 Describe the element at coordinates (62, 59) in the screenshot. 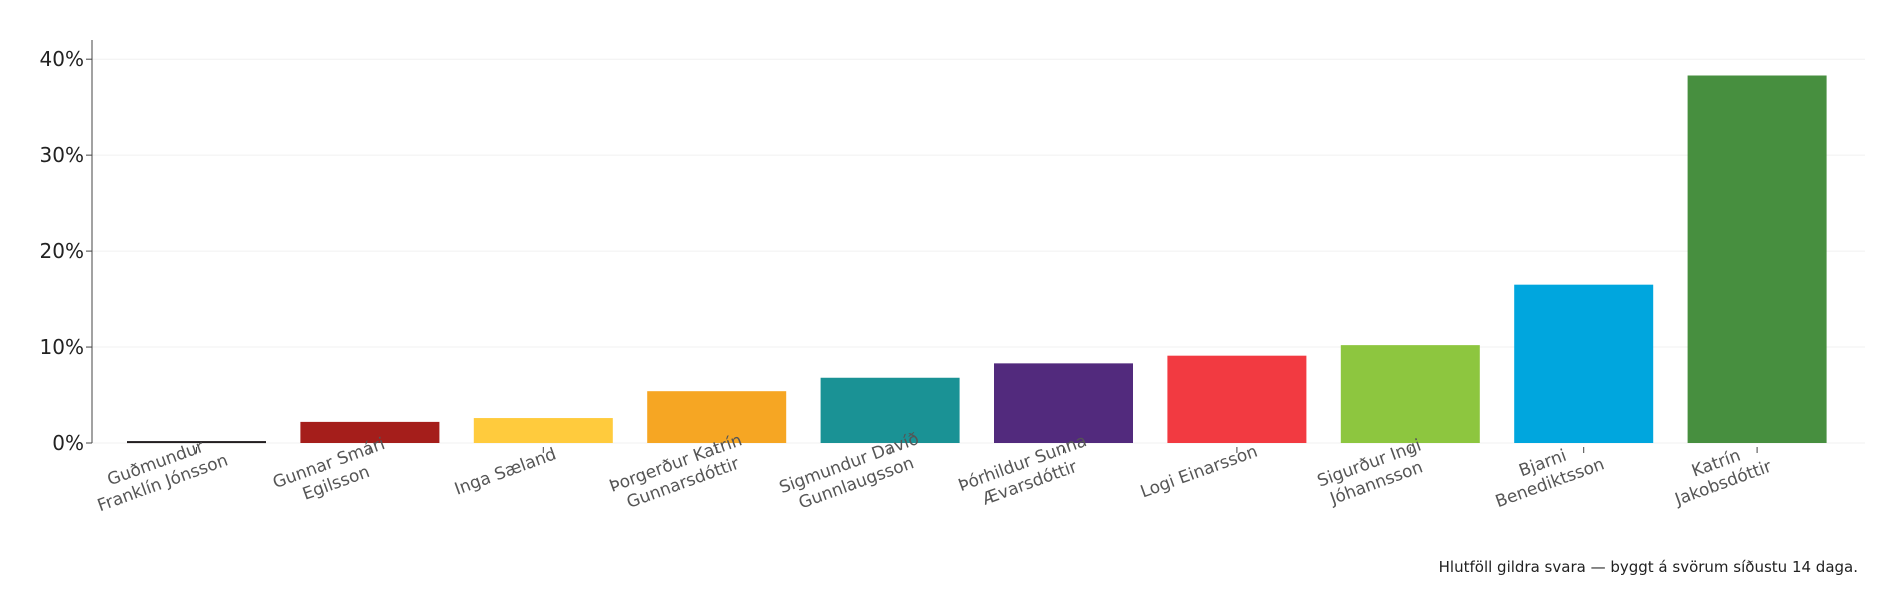

I see `y-tick-label: 40%` at that location.